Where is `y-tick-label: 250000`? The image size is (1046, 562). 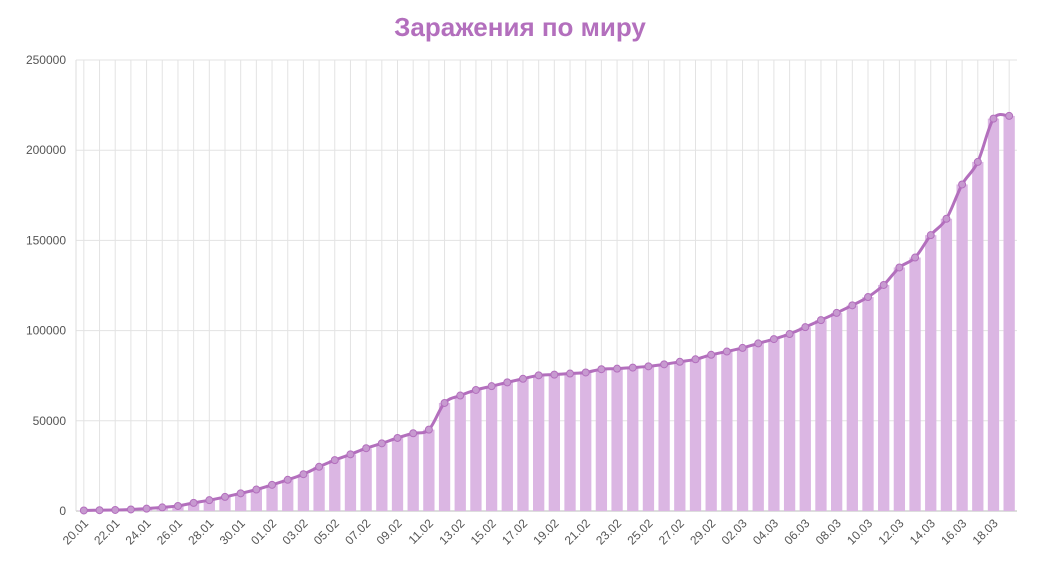 y-tick-label: 250000 is located at coordinates (46, 60).